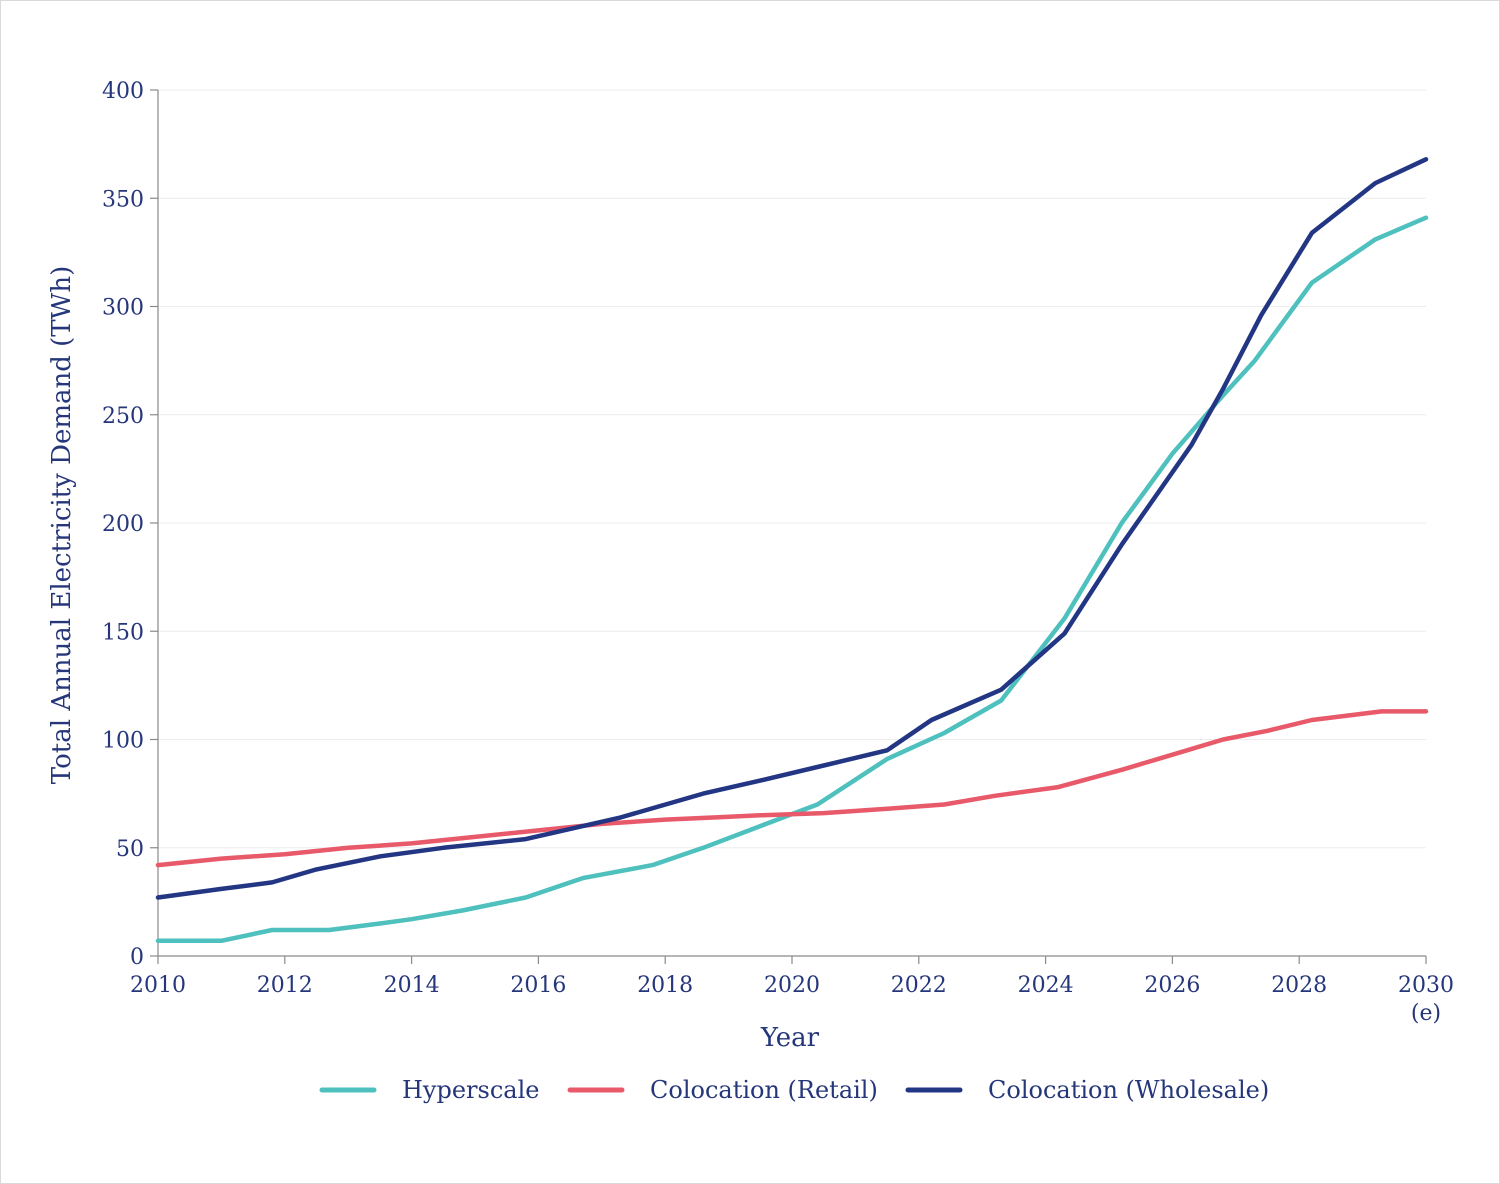  Describe the element at coordinates (123, 741) in the screenshot. I see `y-tick-label: 100` at that location.